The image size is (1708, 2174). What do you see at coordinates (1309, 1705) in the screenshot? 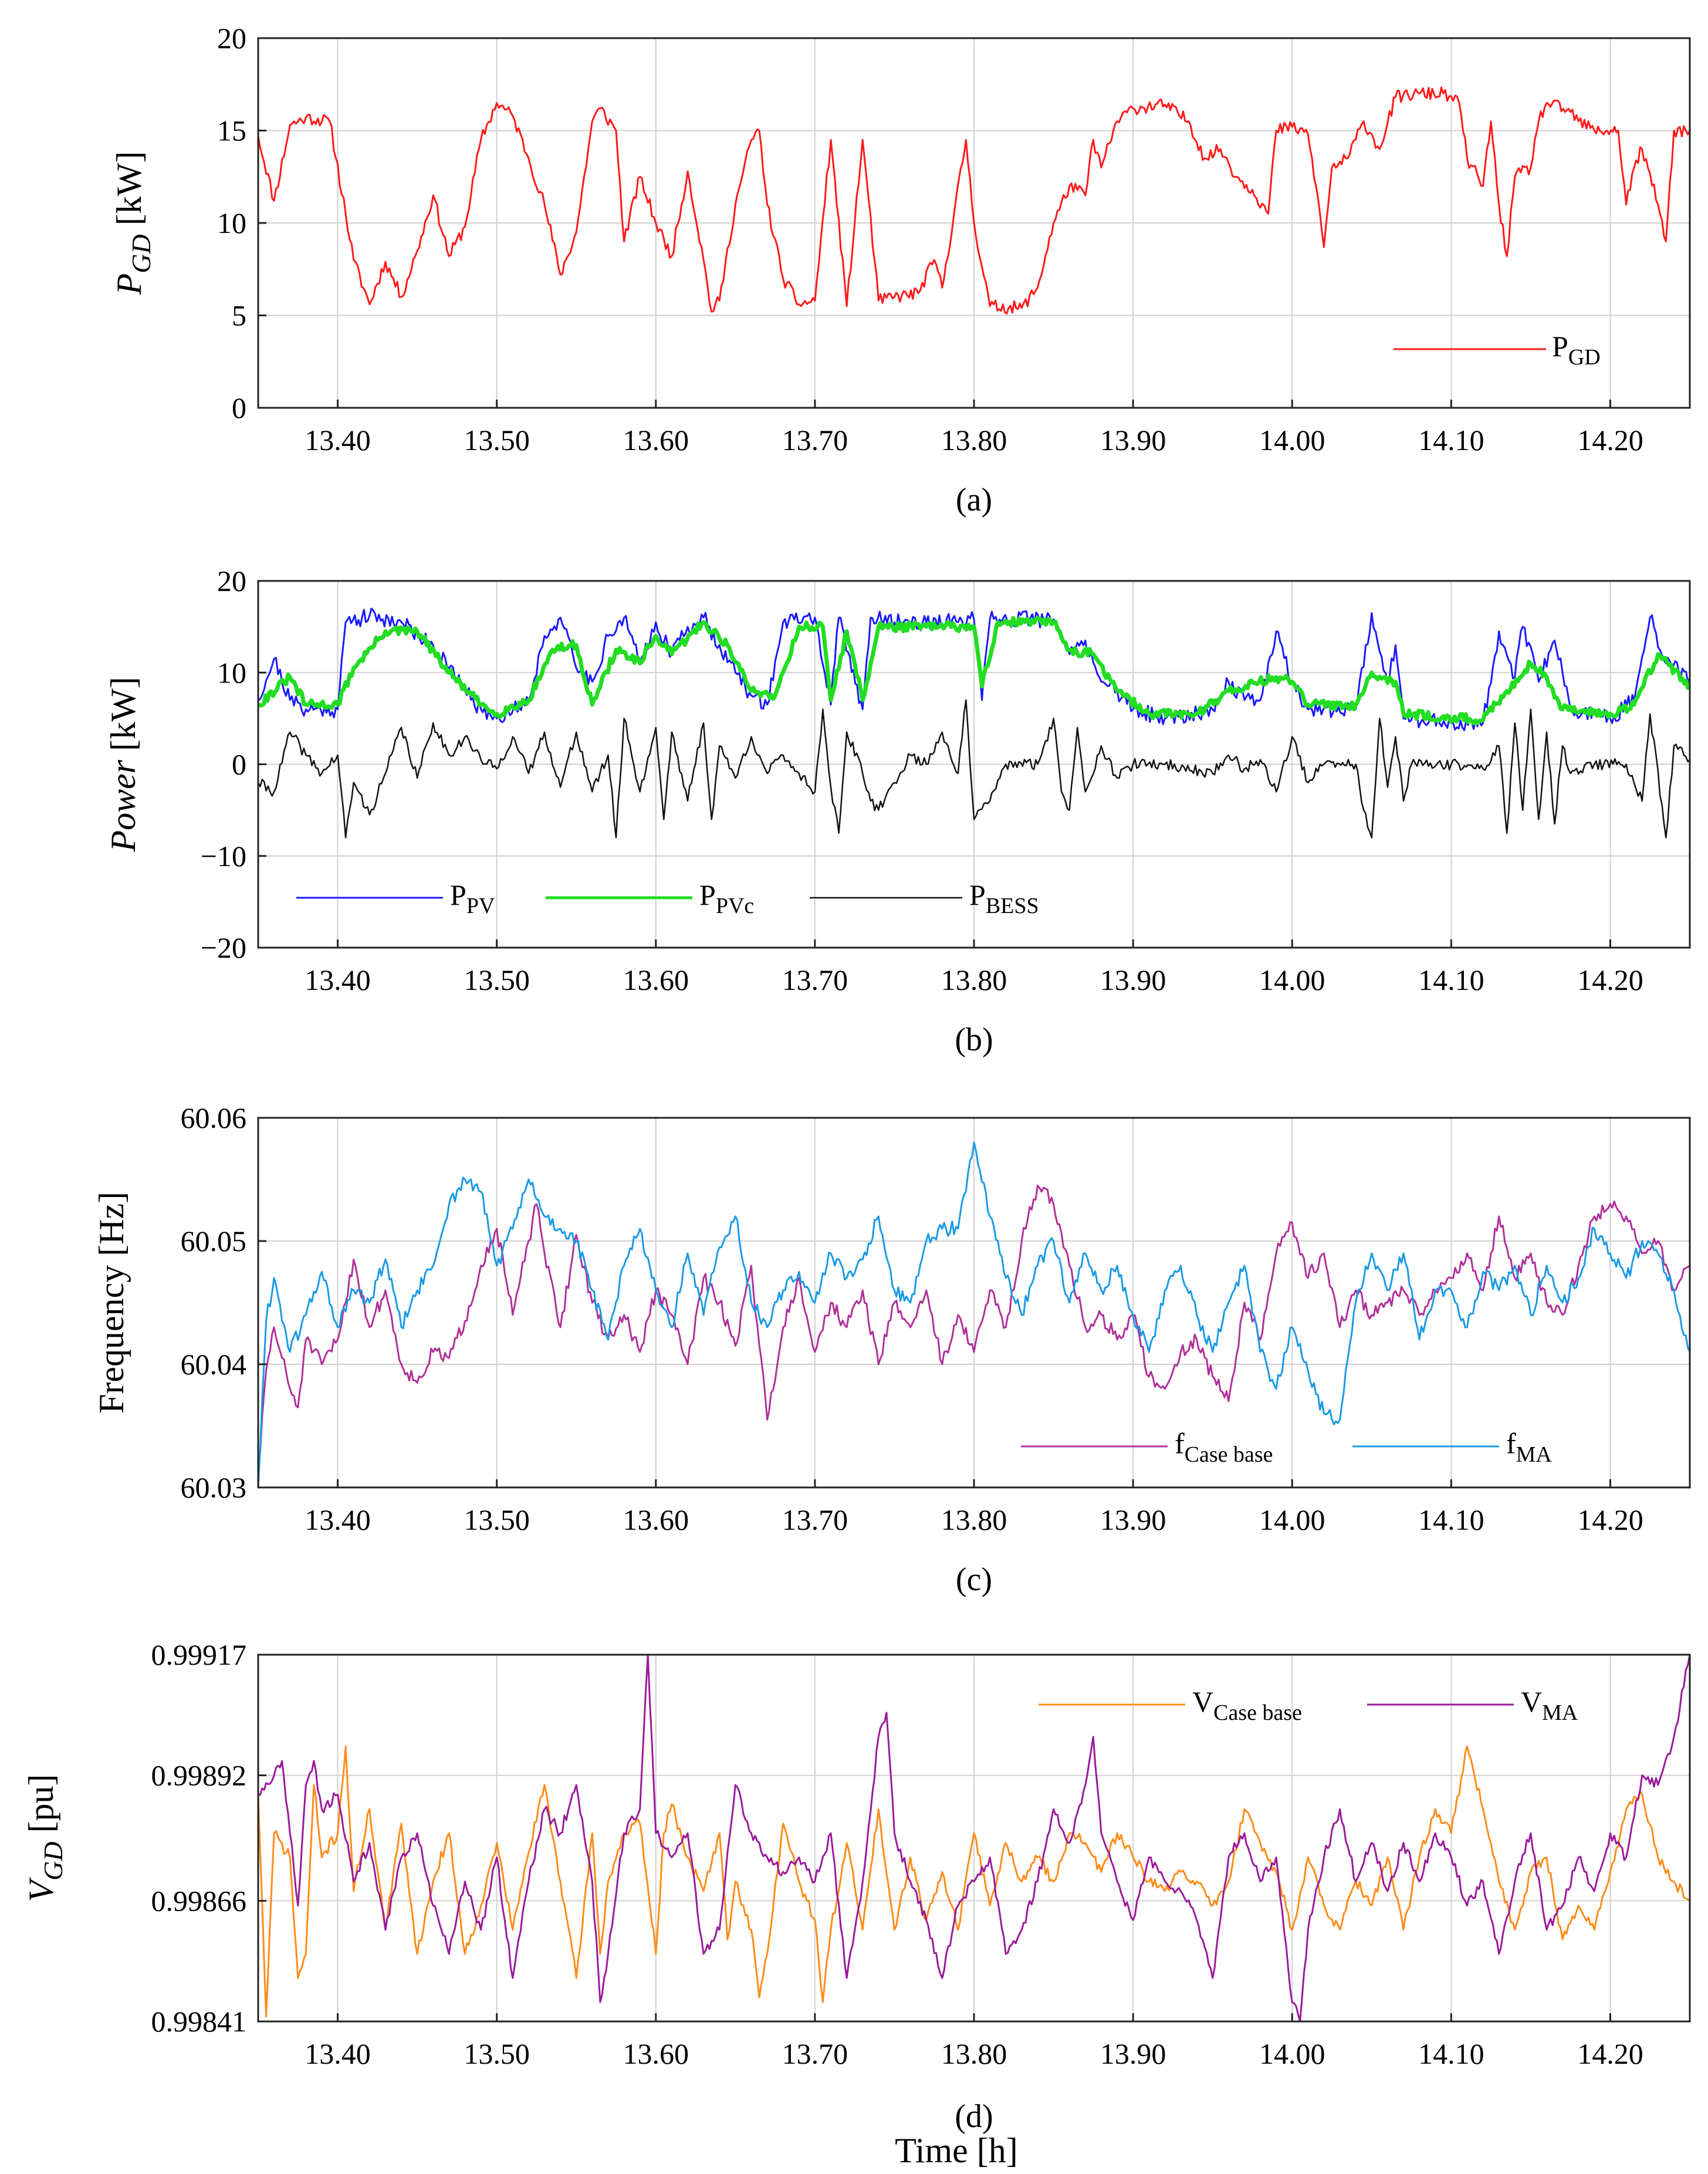
I see `legend: VCase base VMA` at bounding box center [1309, 1705].